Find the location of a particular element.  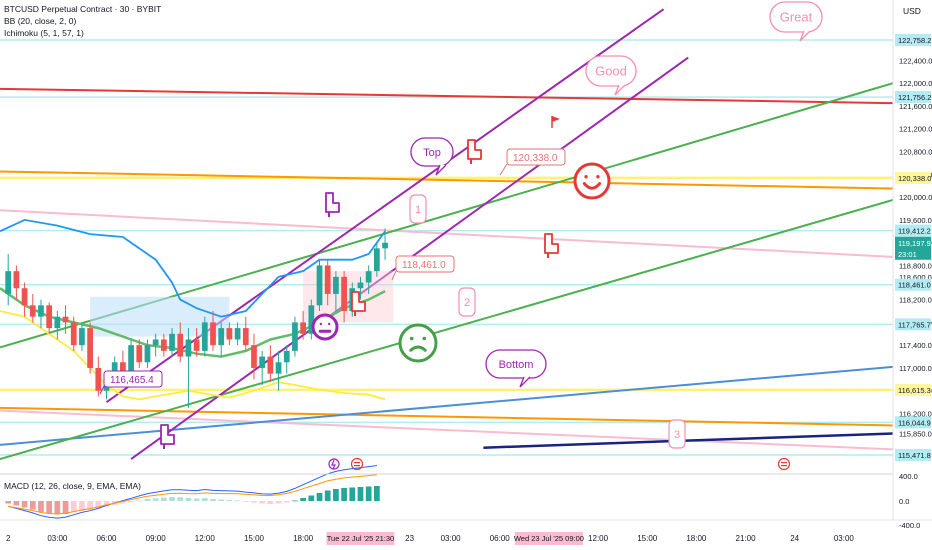

price-badge-label: 121,756.2 is located at coordinates (914, 97).